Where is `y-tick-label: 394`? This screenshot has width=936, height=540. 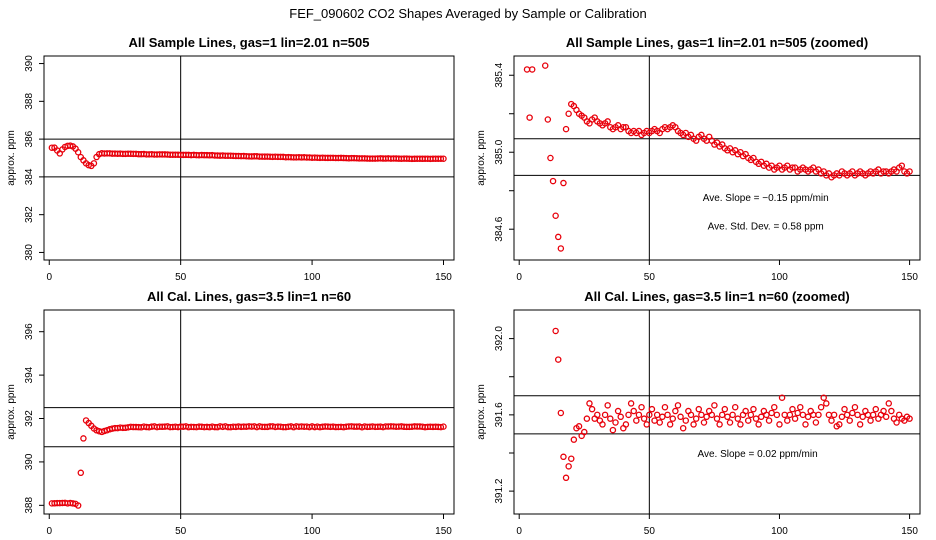 y-tick-label: 394 is located at coordinates (29, 374).